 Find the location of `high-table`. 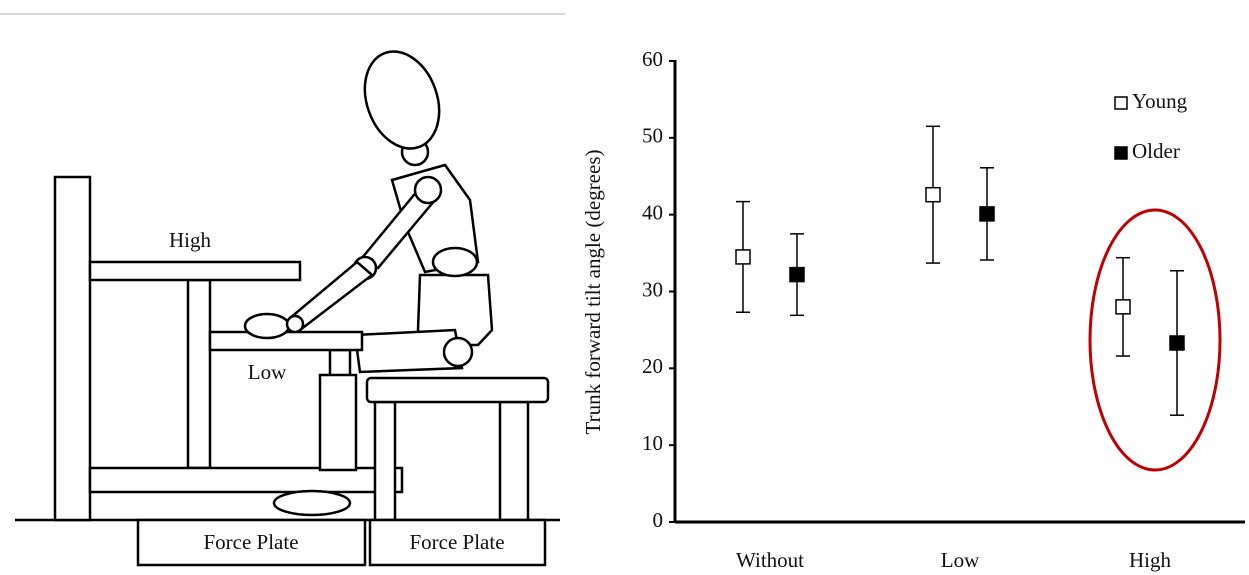

high-table is located at coordinates (195, 271).